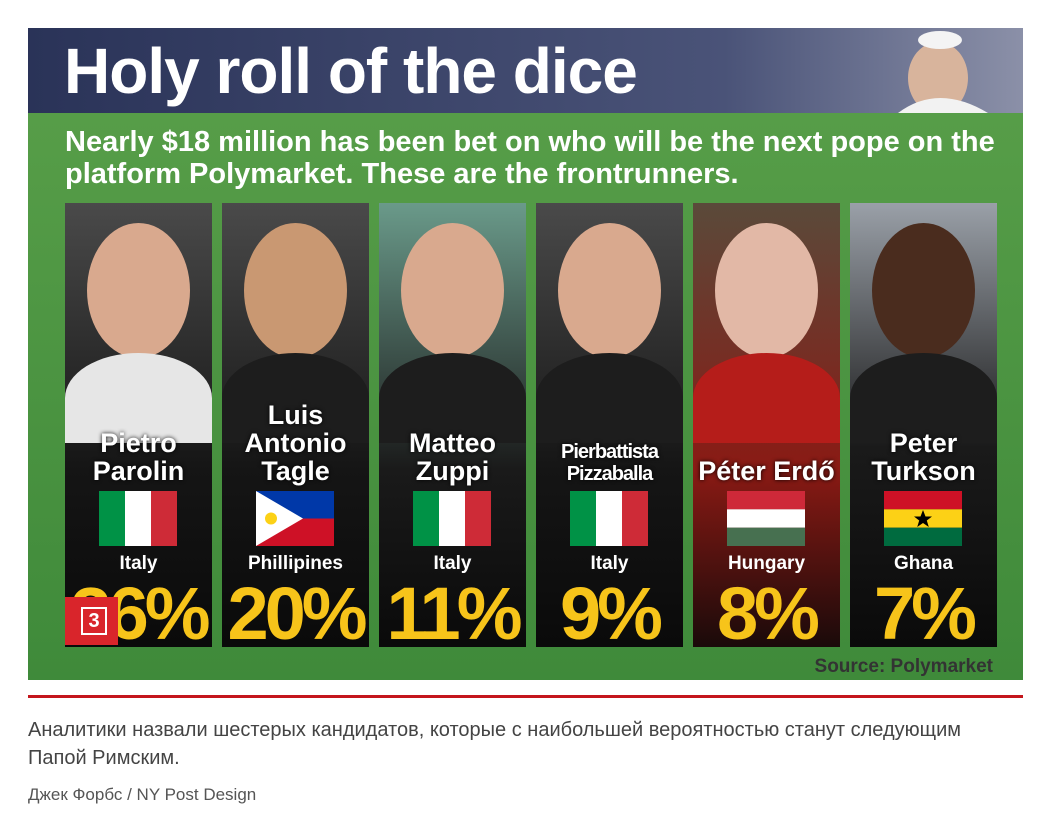 This screenshot has height=827, width=1047. What do you see at coordinates (295, 443) in the screenshot?
I see `candidate-name: Luis Antonio Tagle` at bounding box center [295, 443].